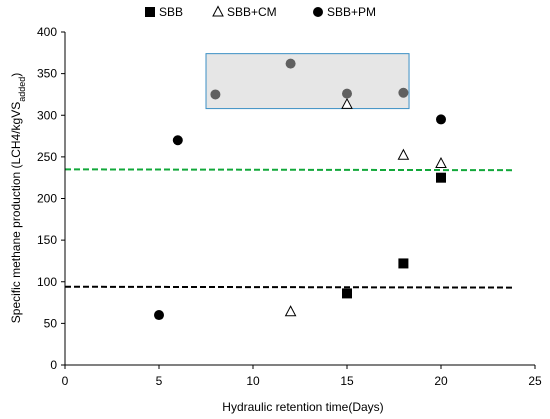 This screenshot has height=419, width=550. I want to click on y-tick-label: 300, so click(47, 115).